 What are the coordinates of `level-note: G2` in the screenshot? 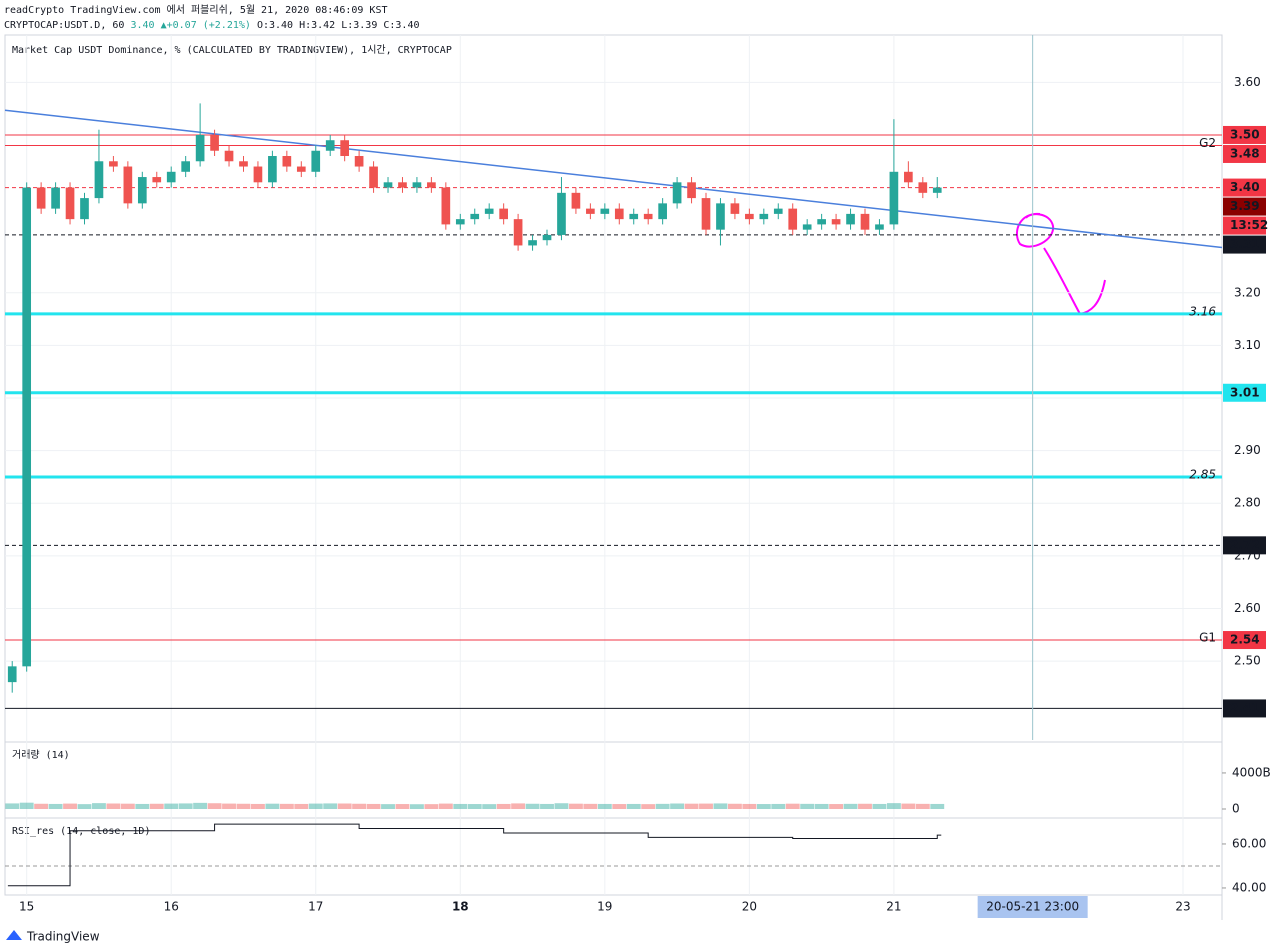 It's located at (1207, 143).